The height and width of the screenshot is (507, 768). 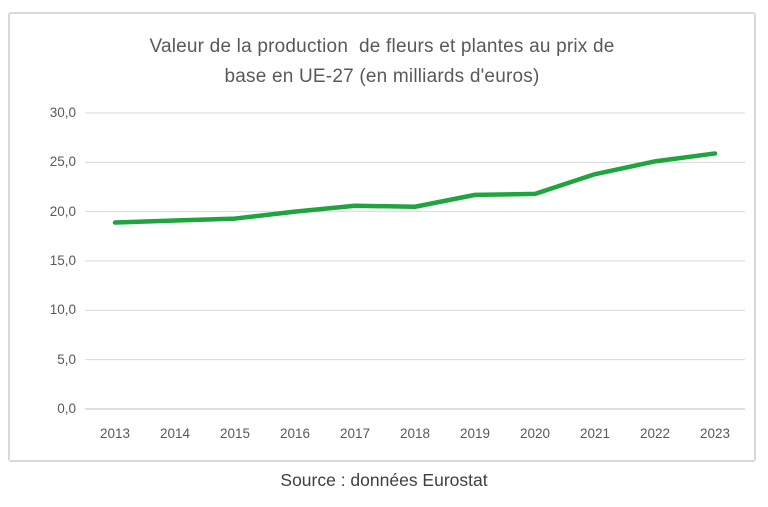 What do you see at coordinates (475, 433) in the screenshot?
I see `x-tick-label: 2019` at bounding box center [475, 433].